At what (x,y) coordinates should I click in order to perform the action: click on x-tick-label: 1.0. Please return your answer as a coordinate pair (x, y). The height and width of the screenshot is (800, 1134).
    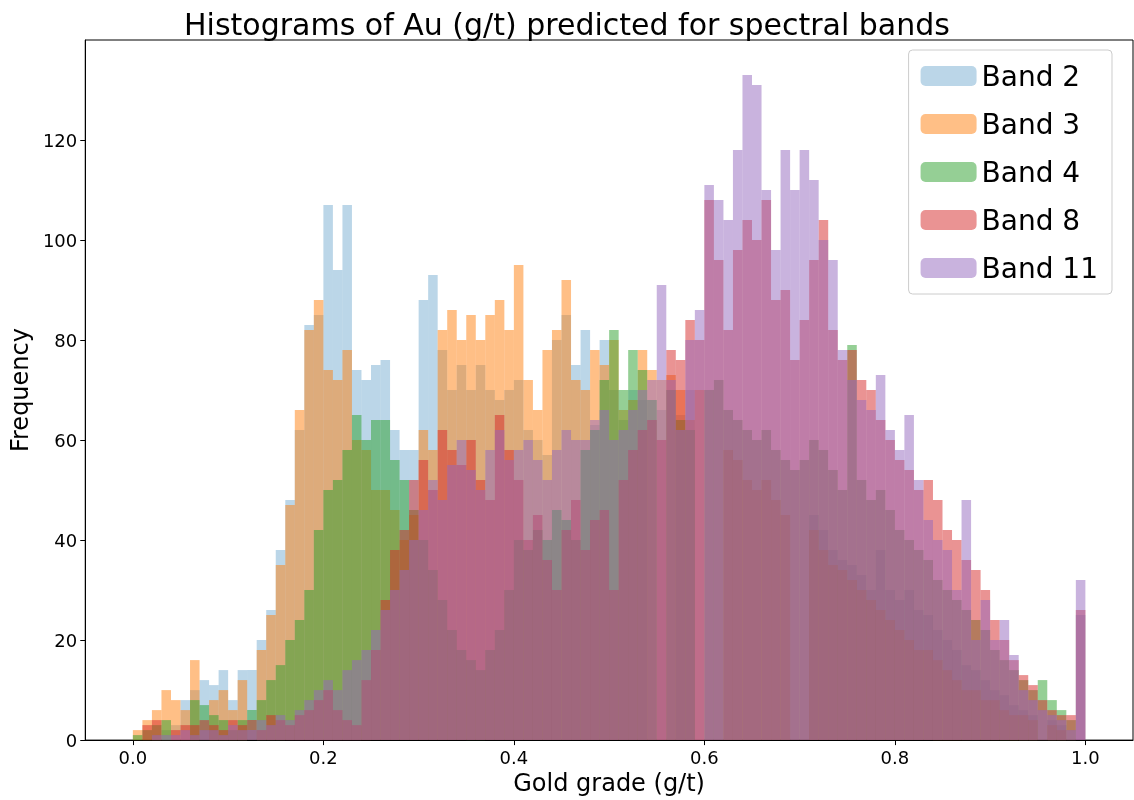
    Looking at the image, I should click on (1085, 757).